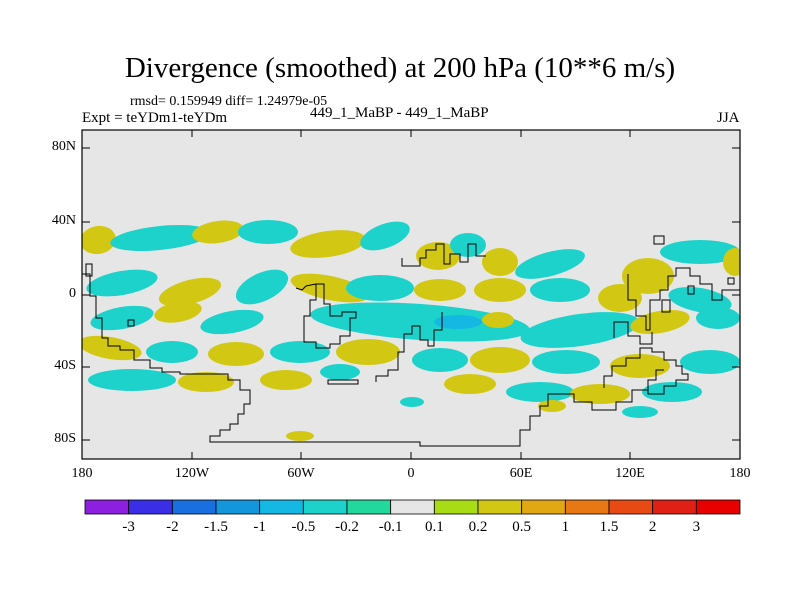 This screenshot has height=600, width=800. What do you see at coordinates (409, 347) in the screenshot?
I see `coastline-africa` at bounding box center [409, 347].